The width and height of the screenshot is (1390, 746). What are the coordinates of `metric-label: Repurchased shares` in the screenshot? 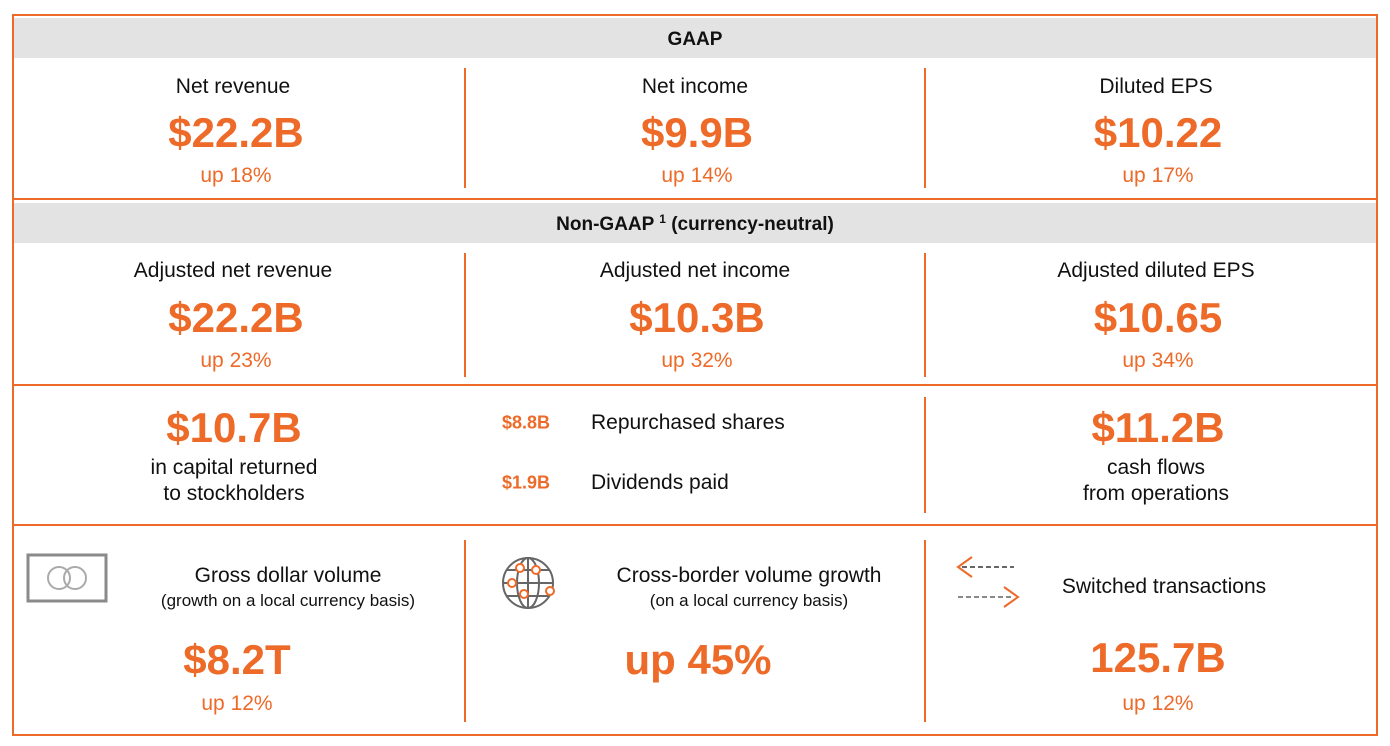 It's located at (688, 422).